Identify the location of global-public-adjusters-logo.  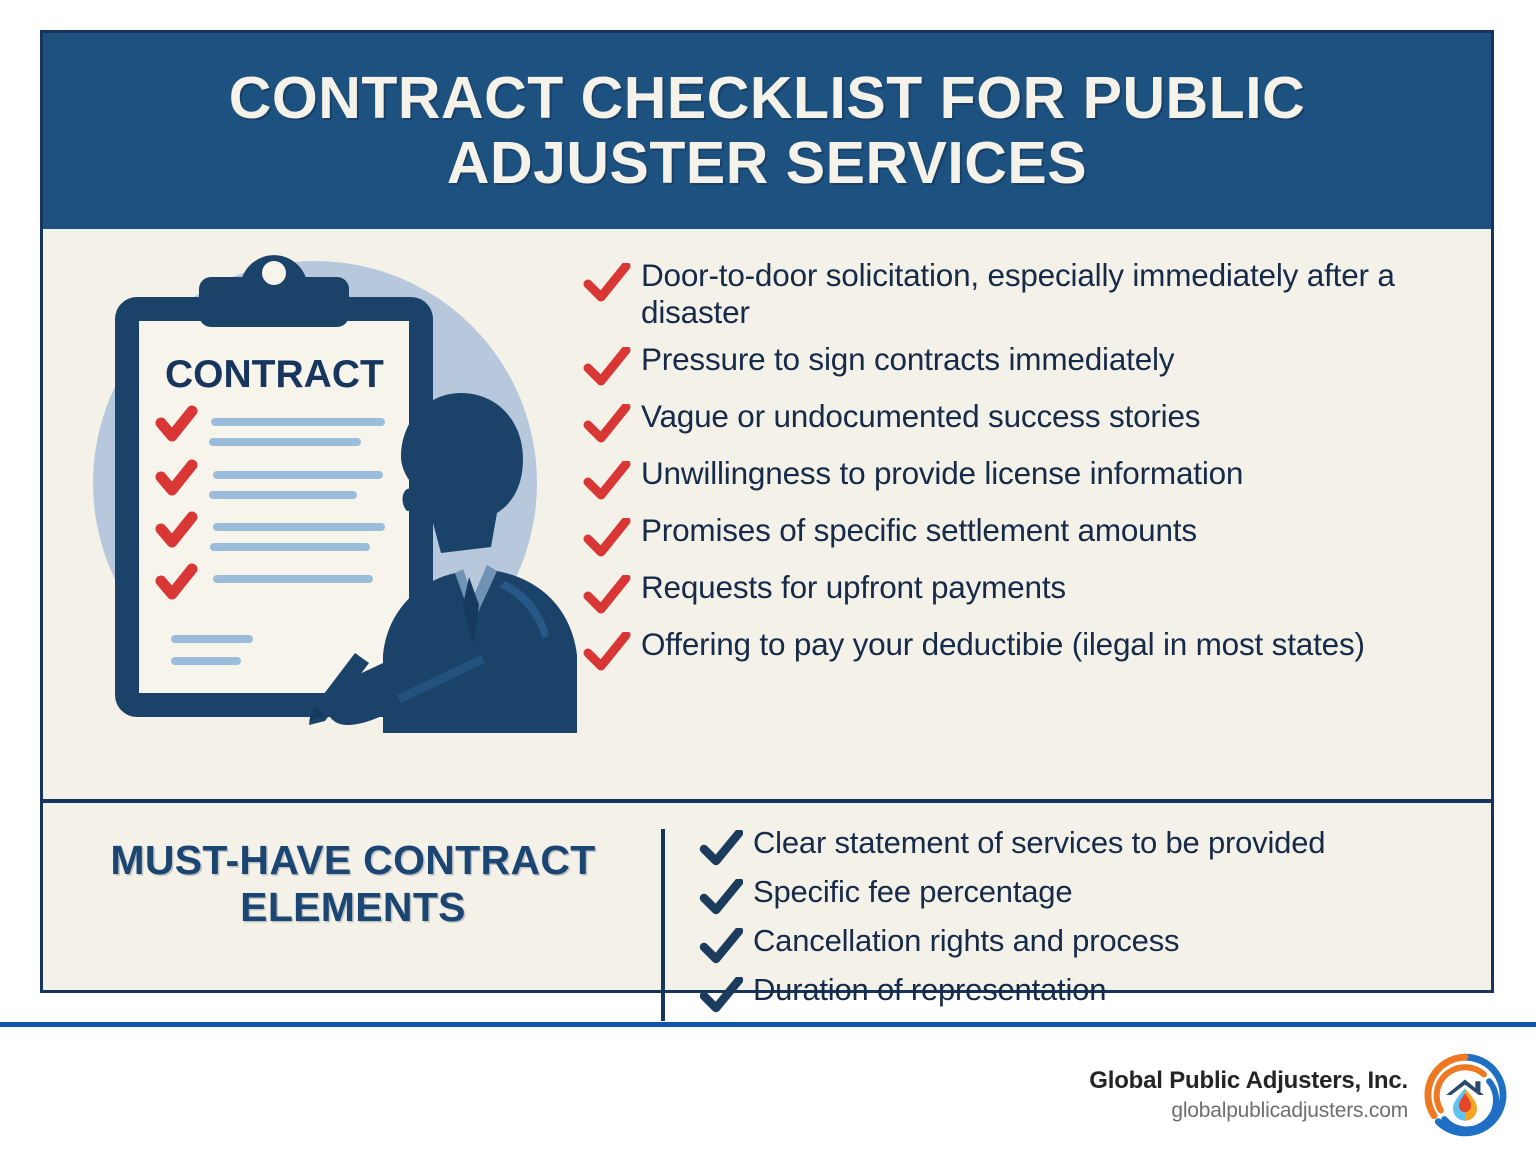
(1465, 1095).